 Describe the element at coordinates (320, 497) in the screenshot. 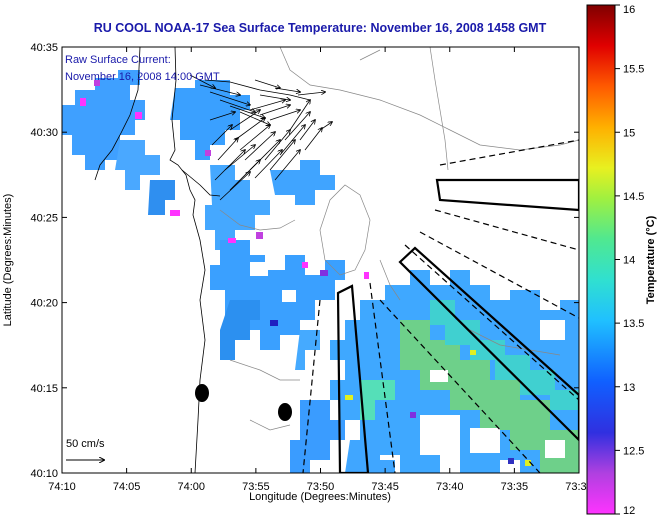

I see `x-axis-label: Longitude (Degrees:Minutes)` at that location.